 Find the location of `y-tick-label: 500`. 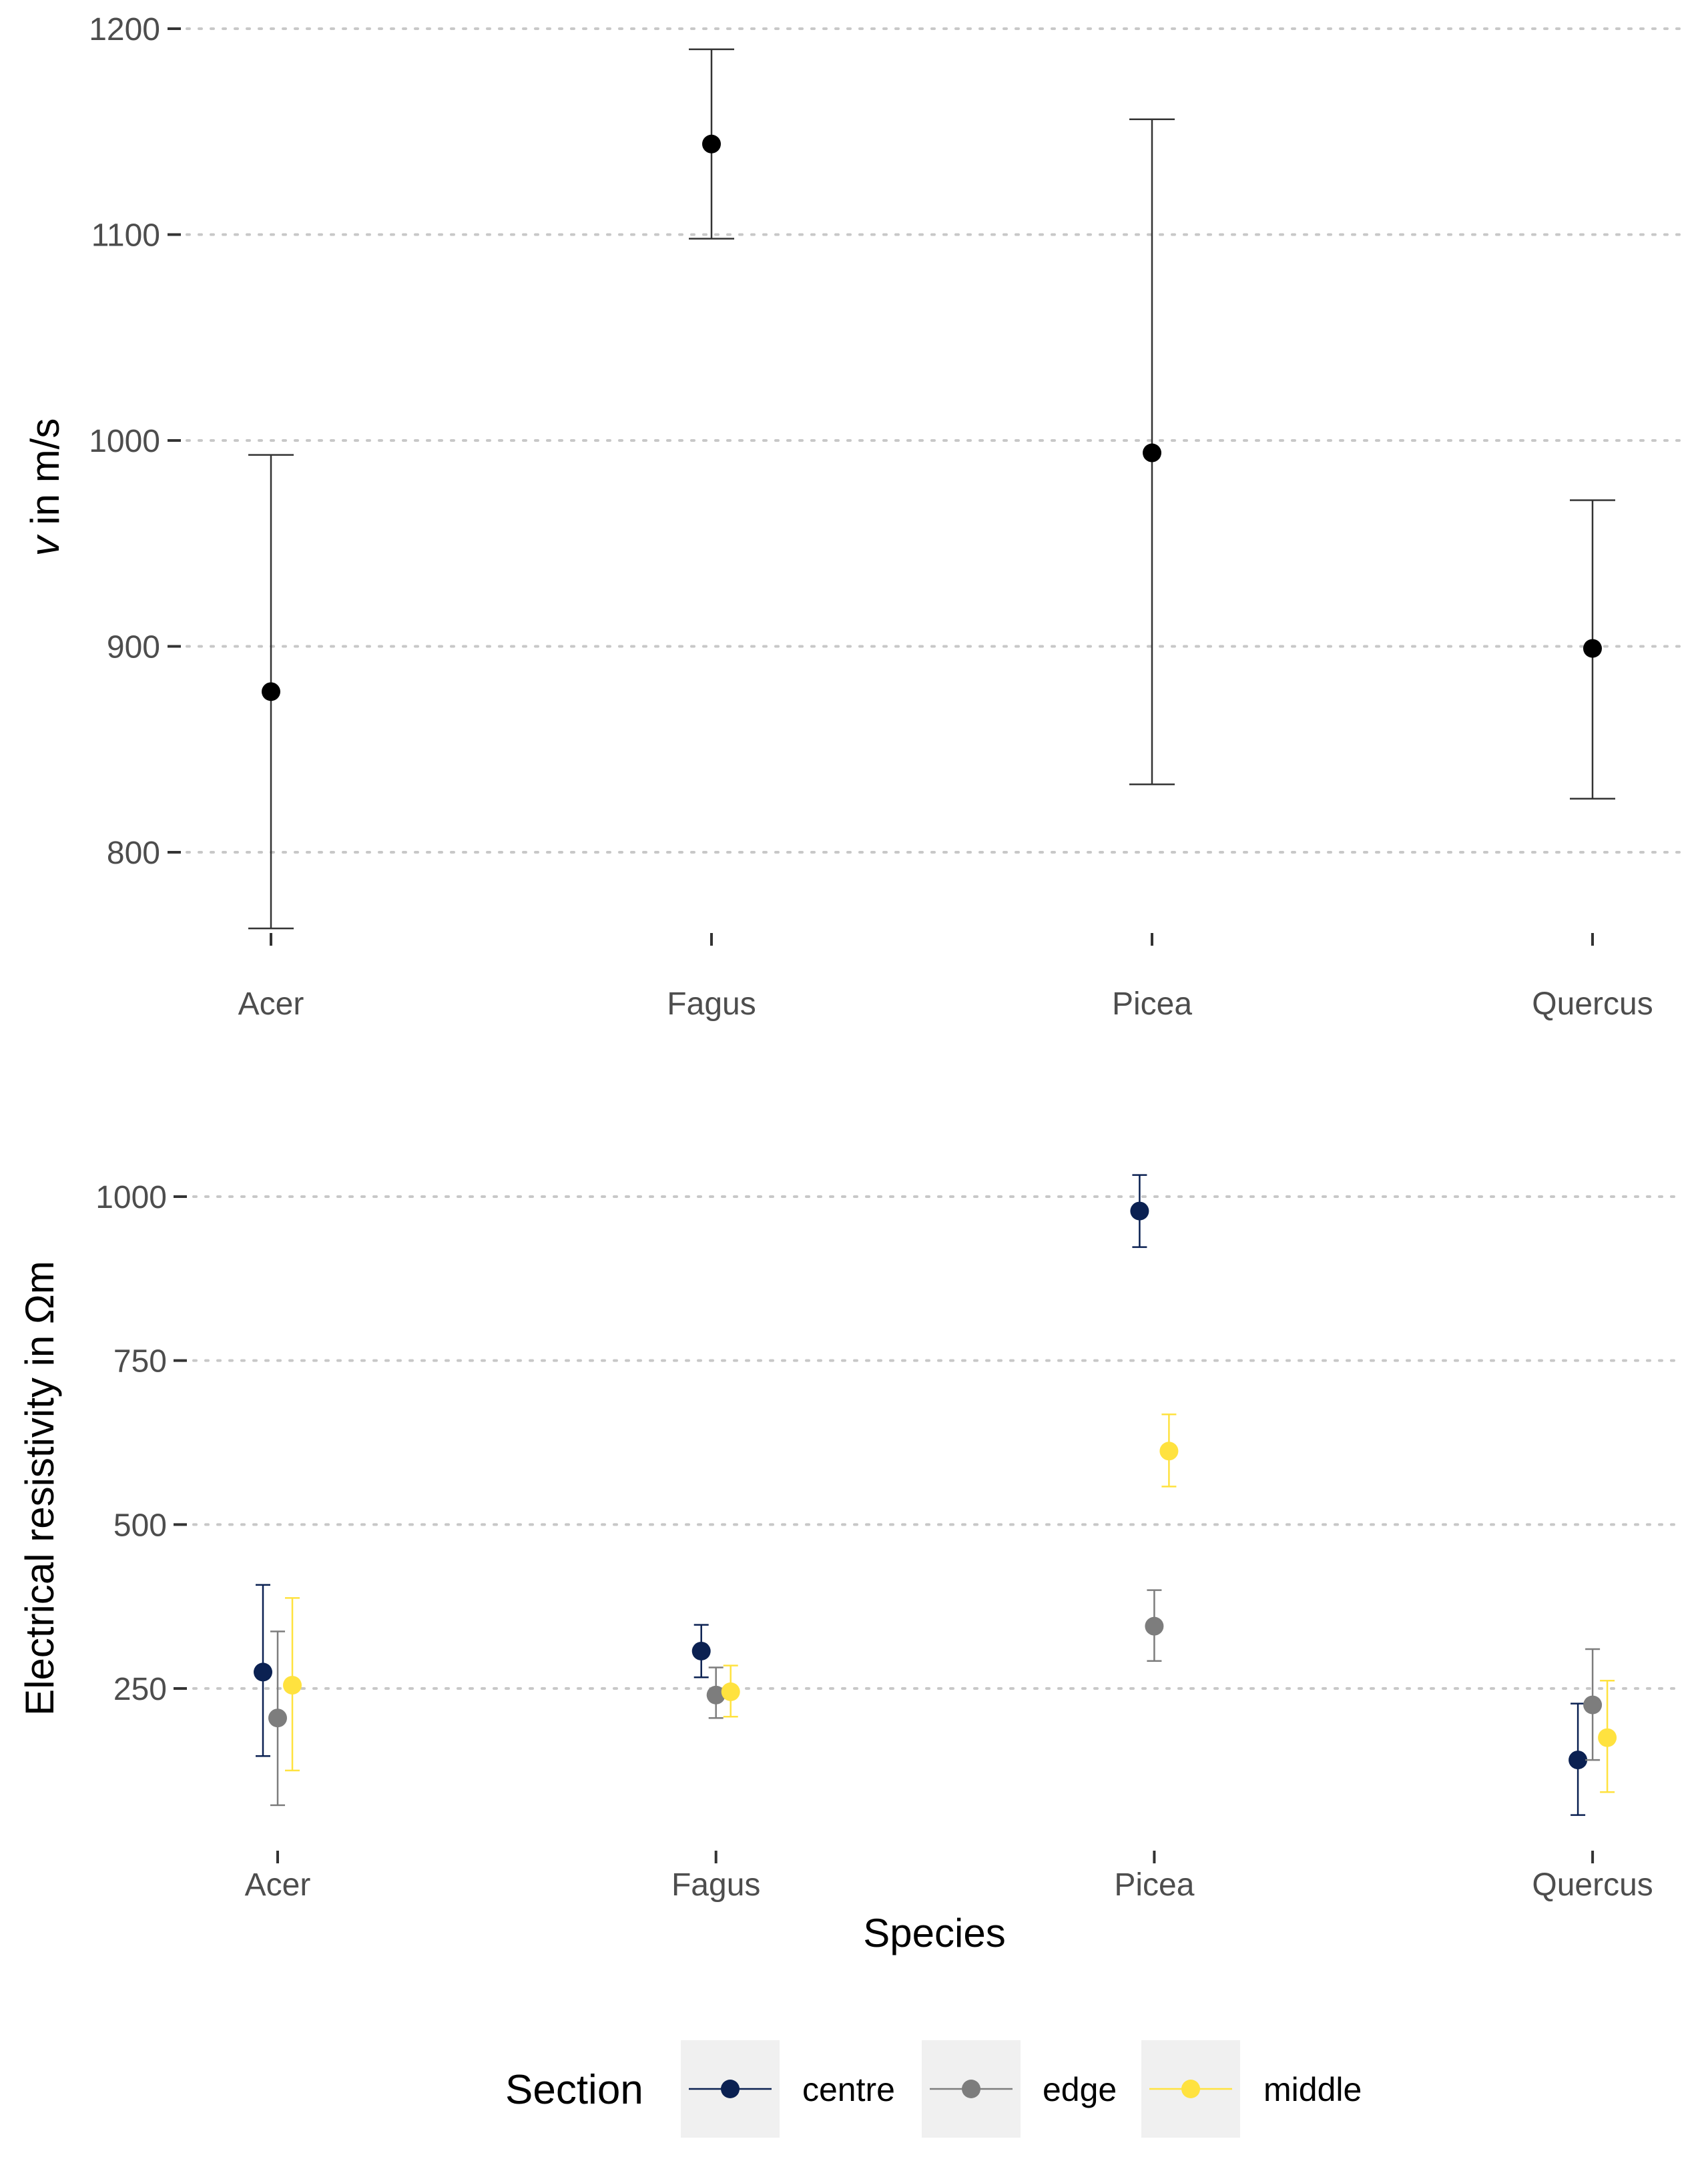

y-tick-label: 500 is located at coordinates (140, 1525).